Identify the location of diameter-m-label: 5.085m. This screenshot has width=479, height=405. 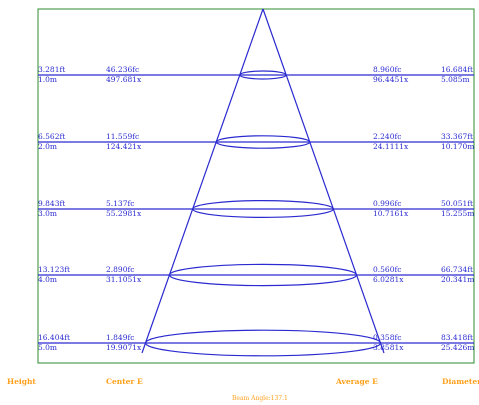
(455, 79).